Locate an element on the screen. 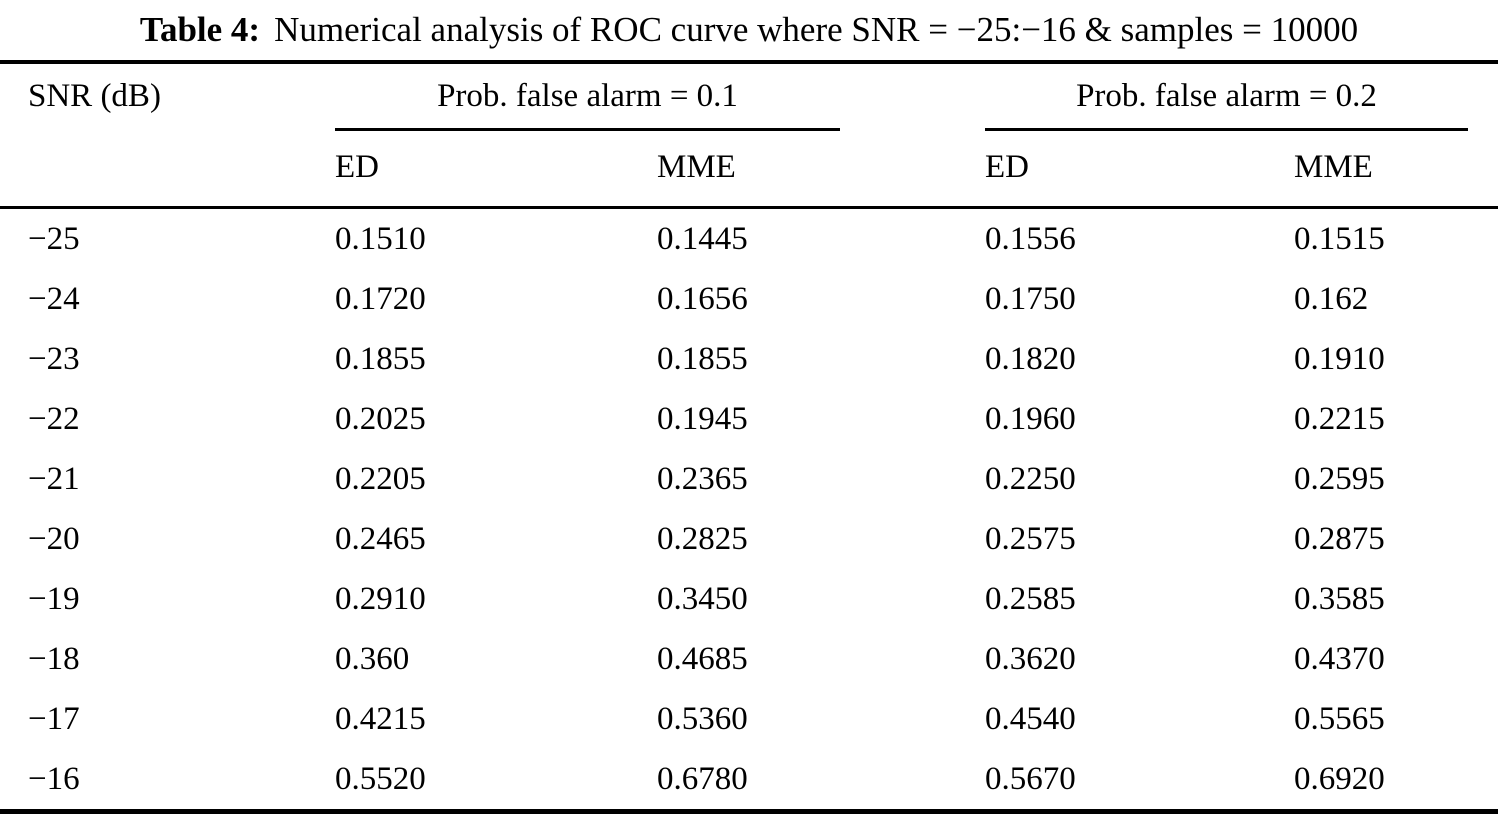  snr-cell: −17 is located at coordinates (54, 718).